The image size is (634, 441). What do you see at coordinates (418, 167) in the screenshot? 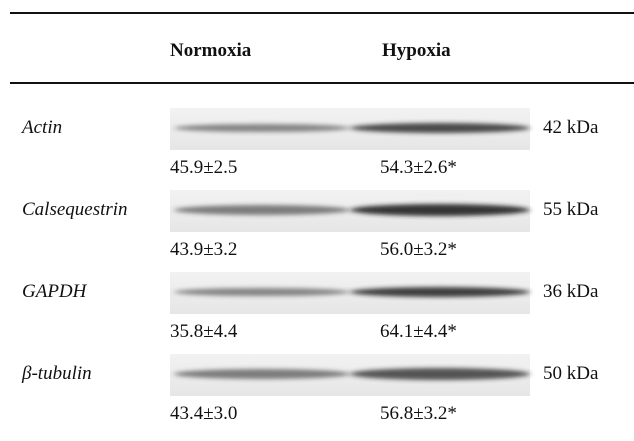
I see `hypoxia-value: 54.3±2.6*` at bounding box center [418, 167].